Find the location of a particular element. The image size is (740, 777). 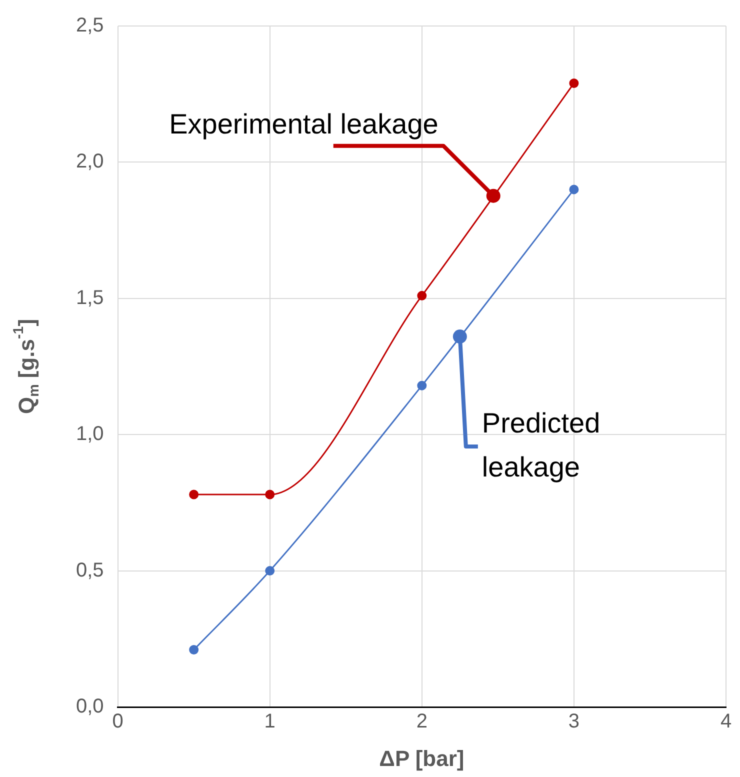

x-tick-label: 1 is located at coordinates (270, 721).